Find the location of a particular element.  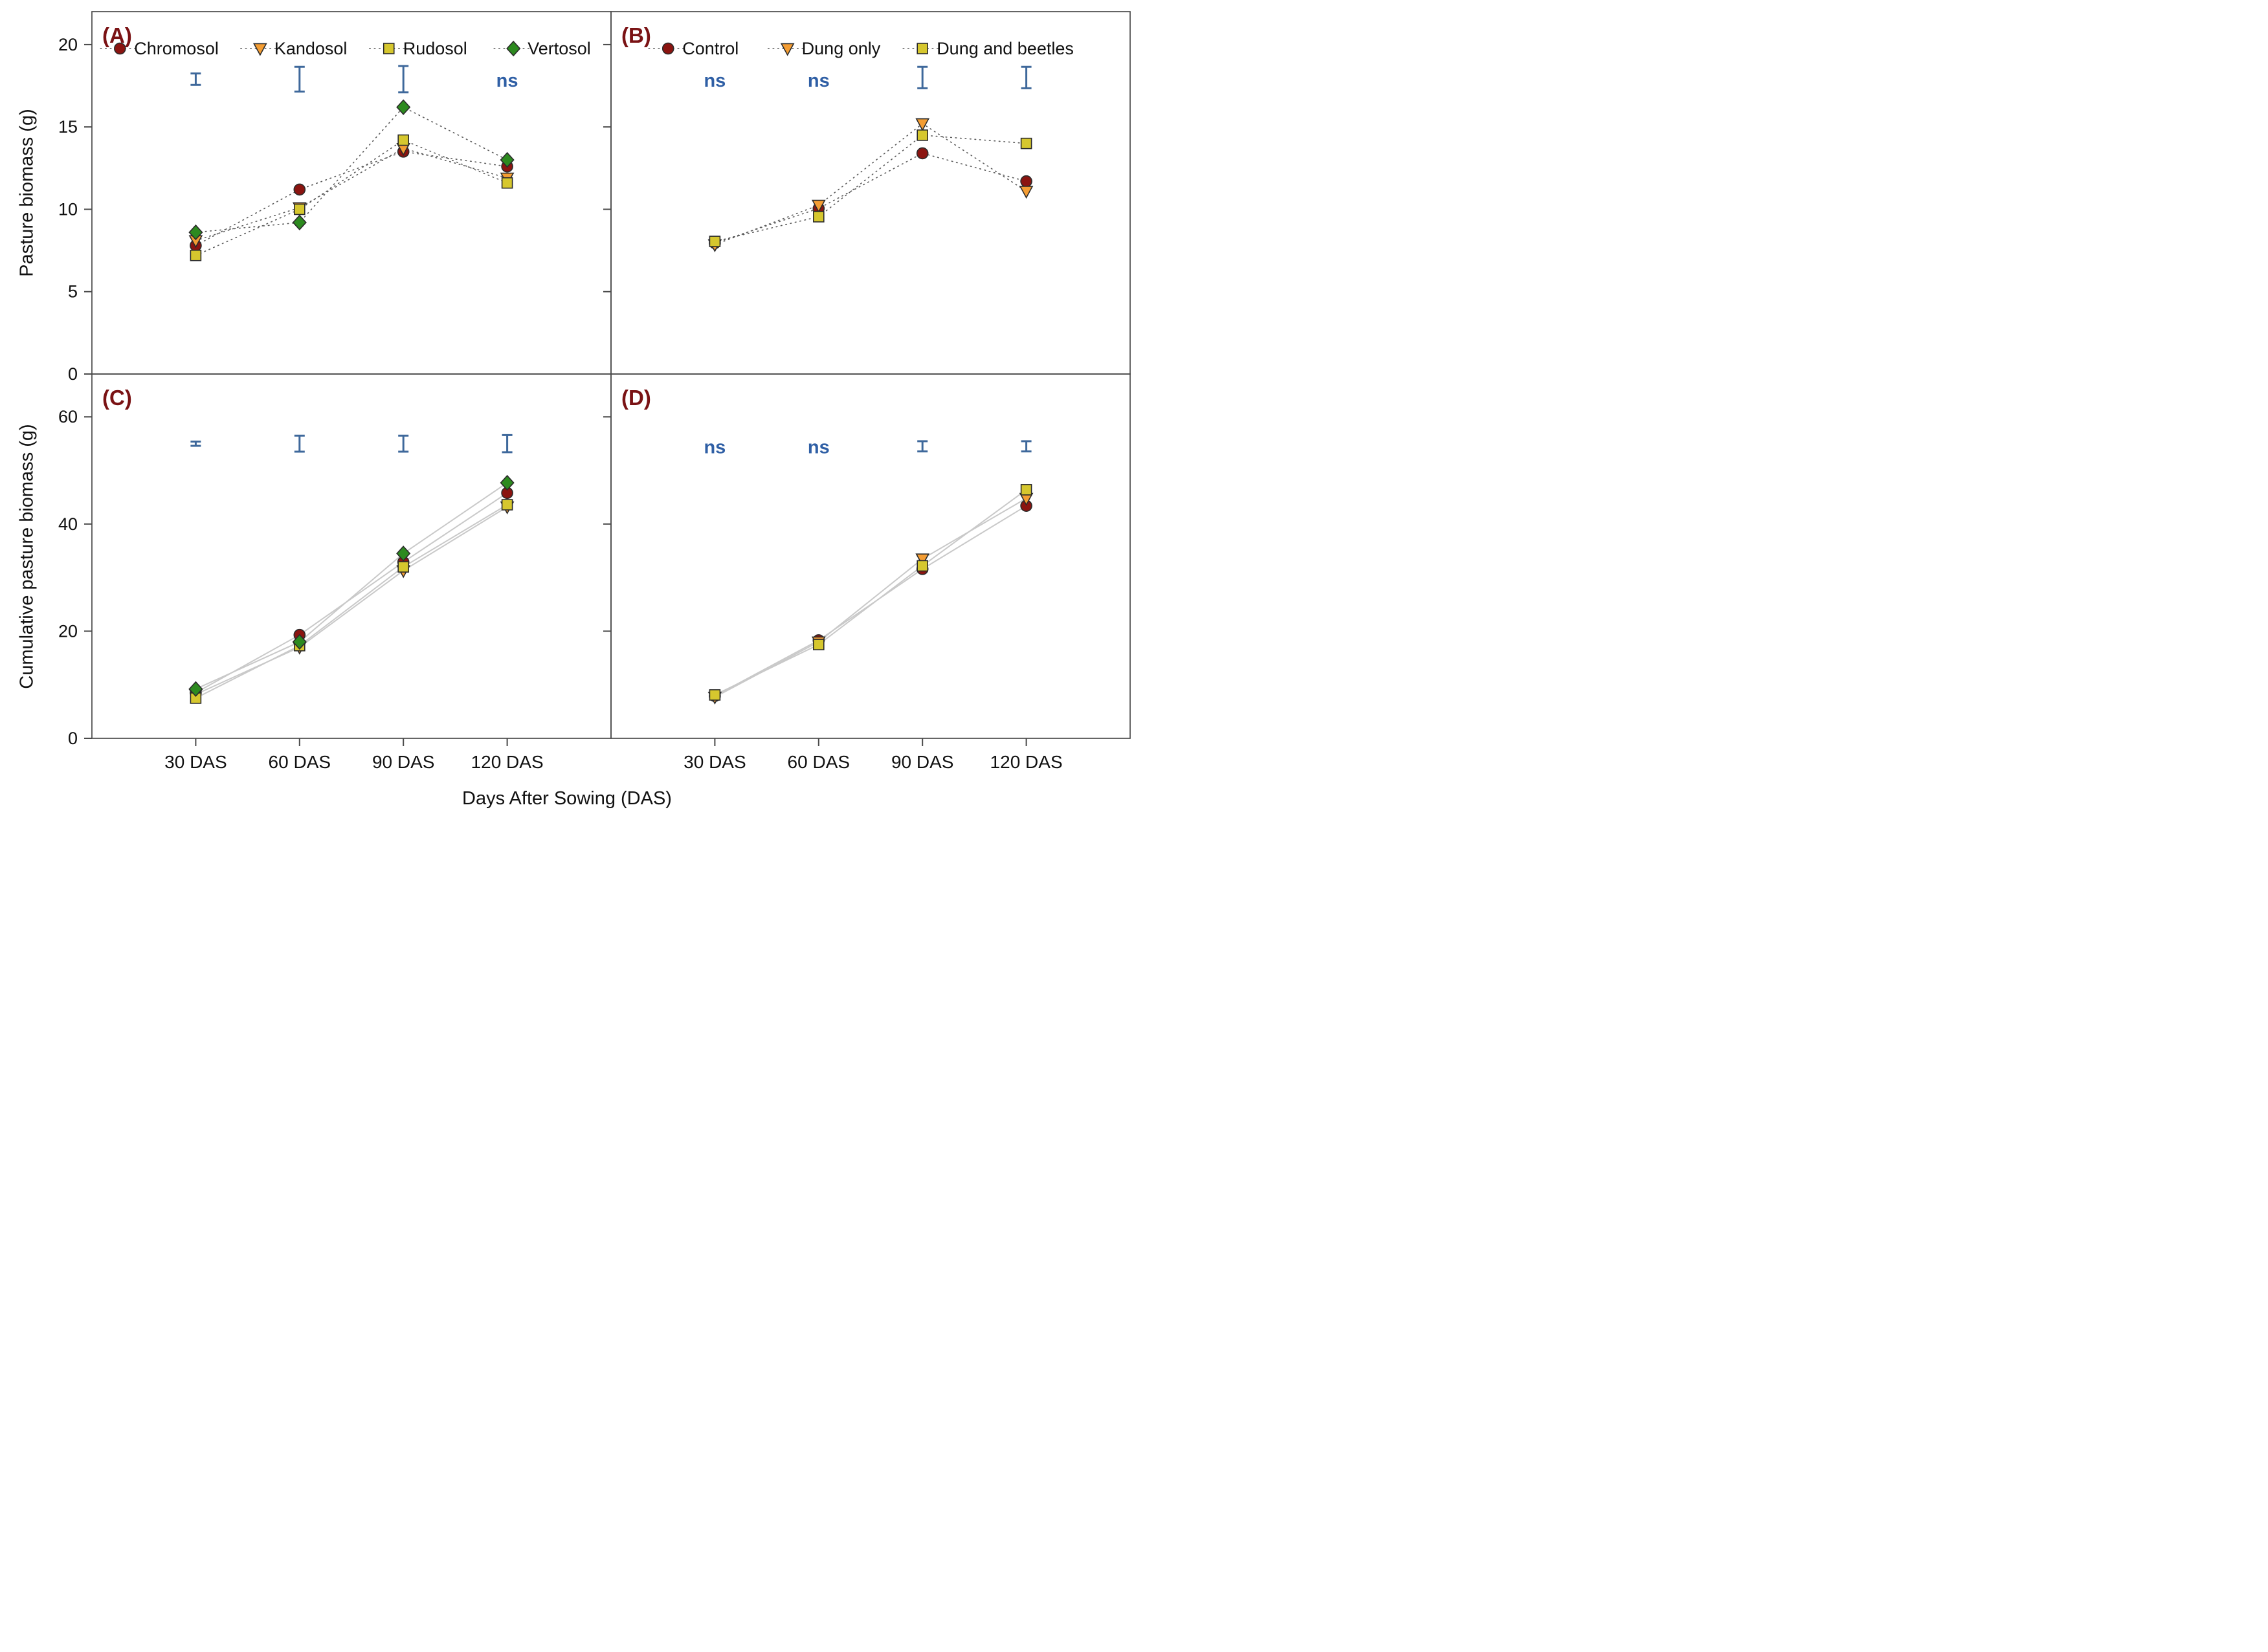

ytick-label-A-20: 20 is located at coordinates (68, 44).